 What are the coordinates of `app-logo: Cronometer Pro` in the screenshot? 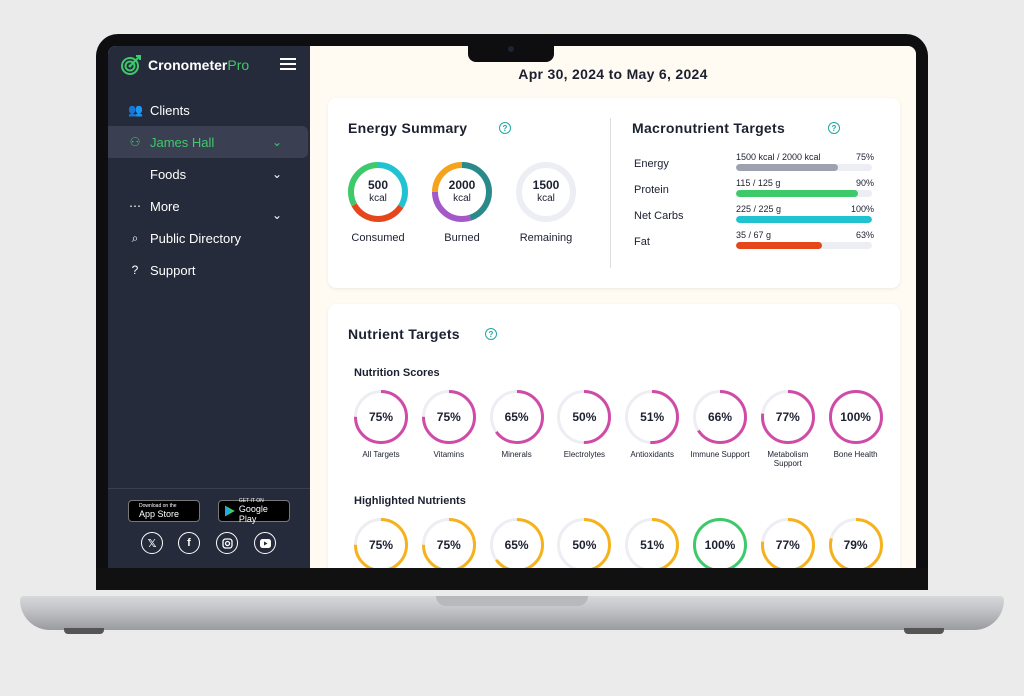 It's located at (184, 65).